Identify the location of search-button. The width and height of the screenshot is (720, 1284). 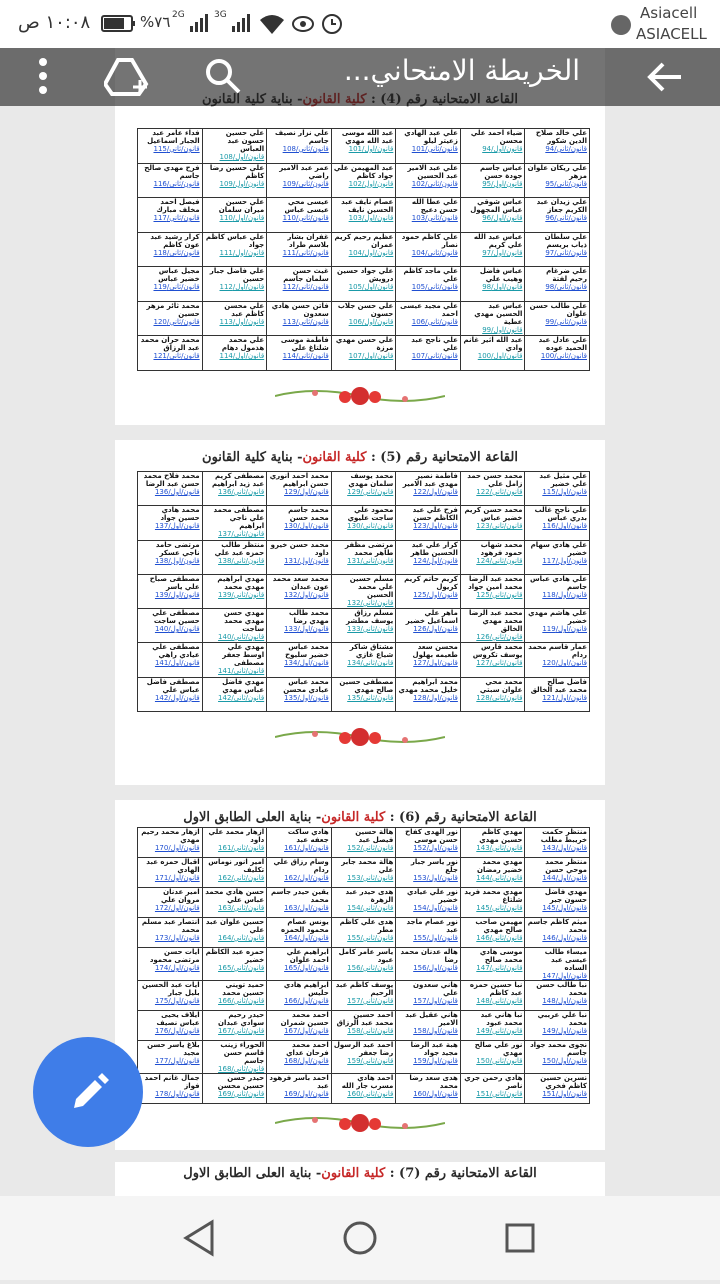
(223, 76).